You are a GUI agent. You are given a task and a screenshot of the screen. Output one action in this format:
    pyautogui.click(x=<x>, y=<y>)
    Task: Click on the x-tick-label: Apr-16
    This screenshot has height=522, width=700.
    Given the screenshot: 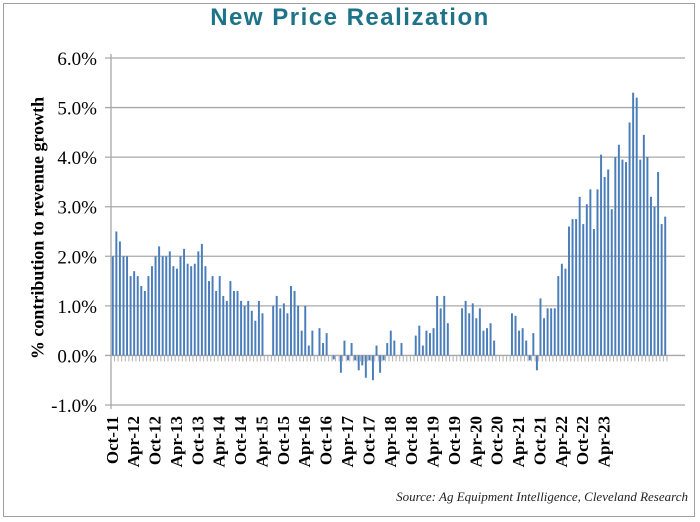 What is the action you would take?
    pyautogui.click(x=304, y=441)
    